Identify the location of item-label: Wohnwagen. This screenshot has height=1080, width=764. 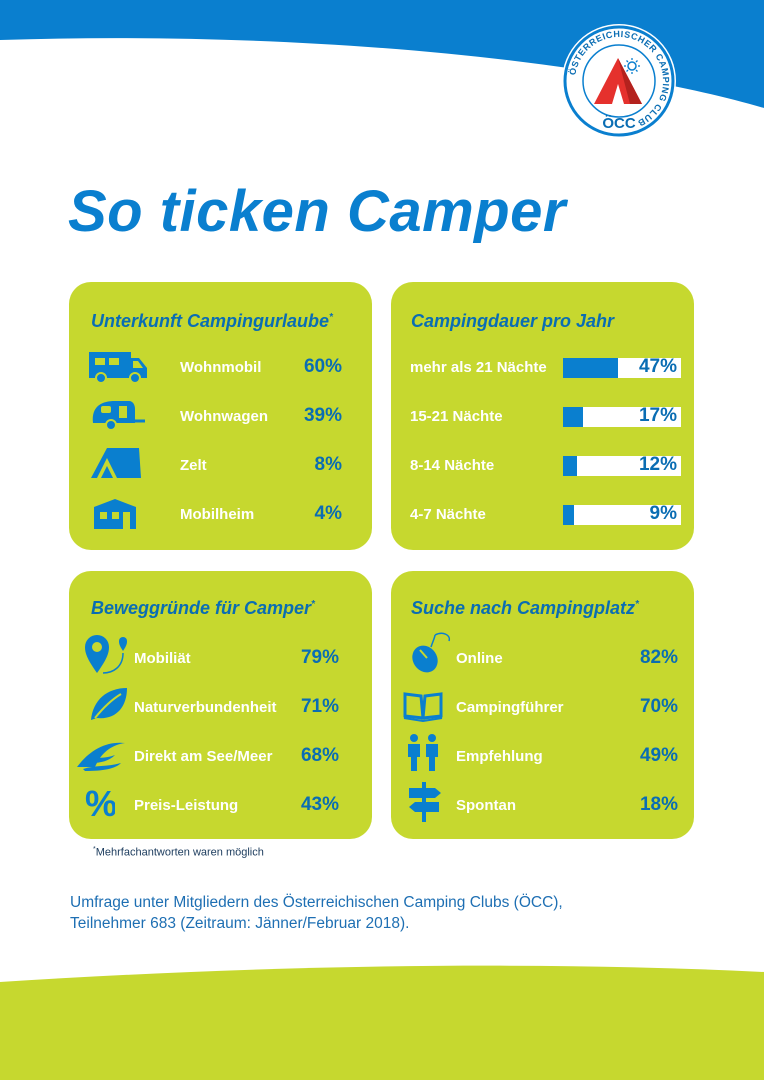
(224, 416).